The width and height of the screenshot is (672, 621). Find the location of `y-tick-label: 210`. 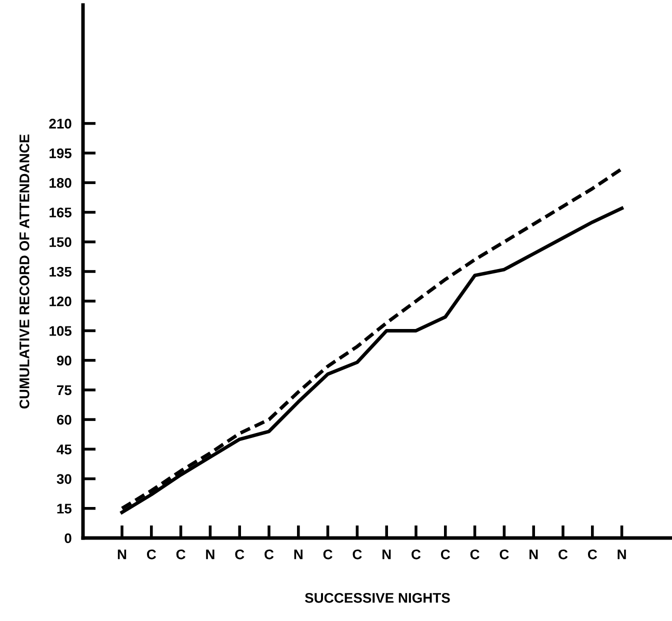

y-tick-label: 210 is located at coordinates (60, 123).